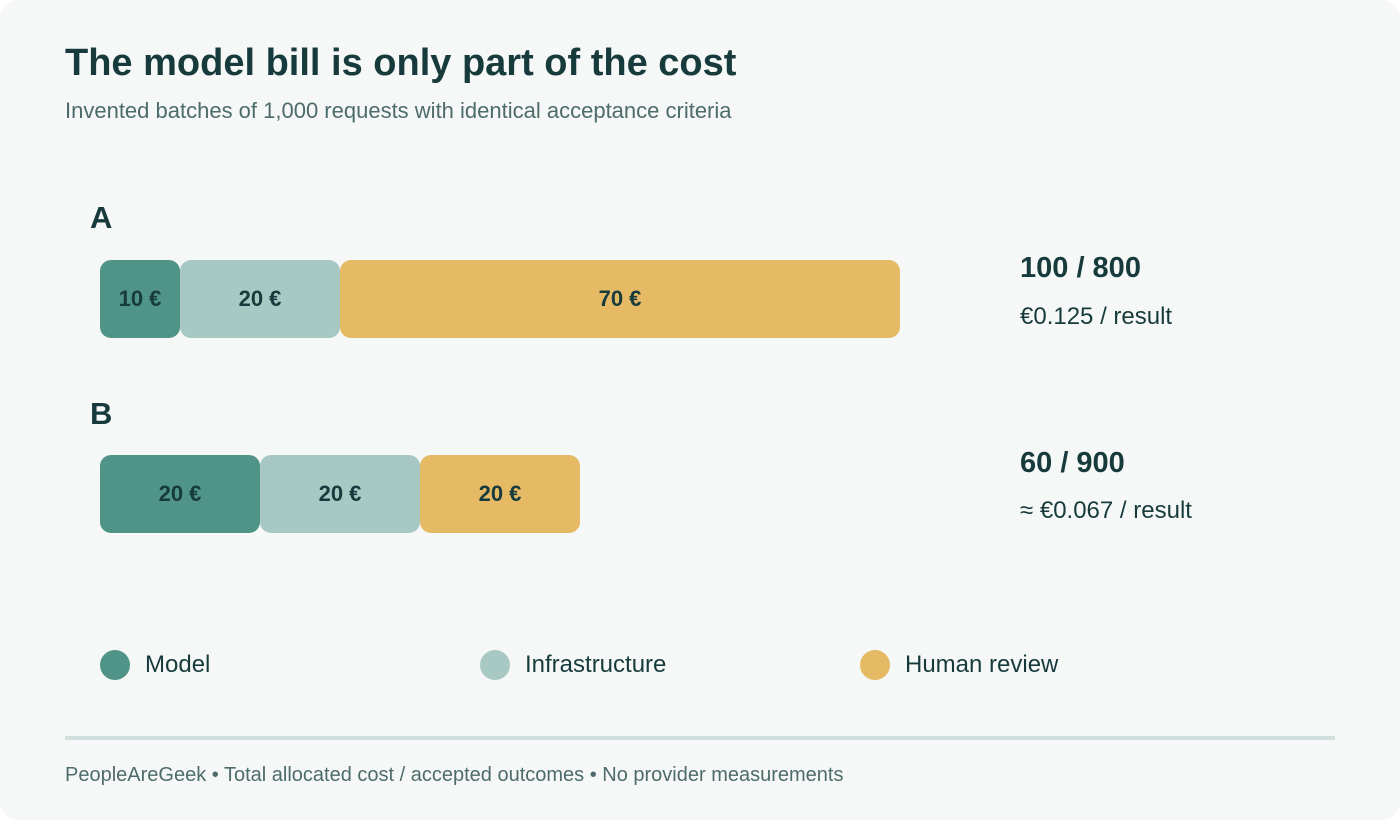  Describe the element at coordinates (101, 413) in the screenshot. I see `category-label-b: B` at that location.